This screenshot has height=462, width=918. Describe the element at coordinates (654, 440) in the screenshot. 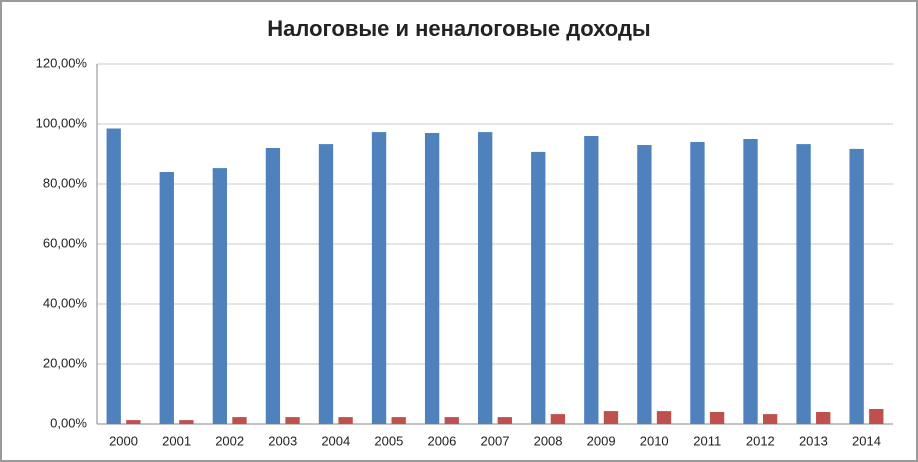

I see `x-tick-label: 2010` at that location.